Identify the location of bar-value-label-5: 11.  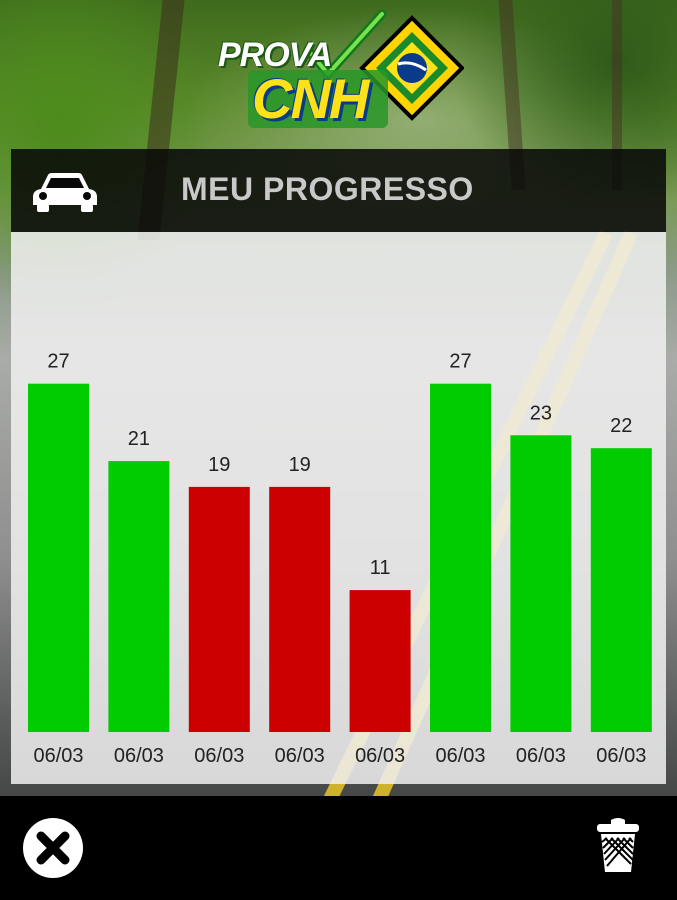
(380, 568).